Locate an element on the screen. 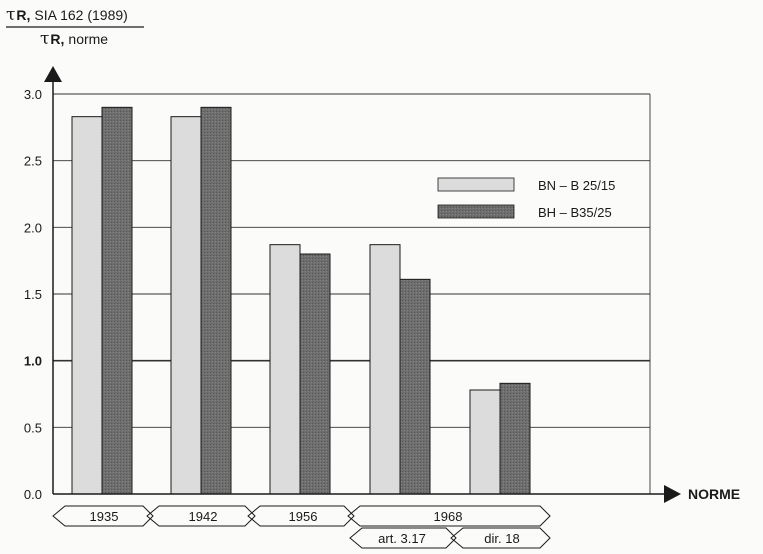 The height and width of the screenshot is (554, 763). y-tick-labels: 0.0 0.5 1.0 1.5 2.0 2.5 3.0 is located at coordinates (33, 294).